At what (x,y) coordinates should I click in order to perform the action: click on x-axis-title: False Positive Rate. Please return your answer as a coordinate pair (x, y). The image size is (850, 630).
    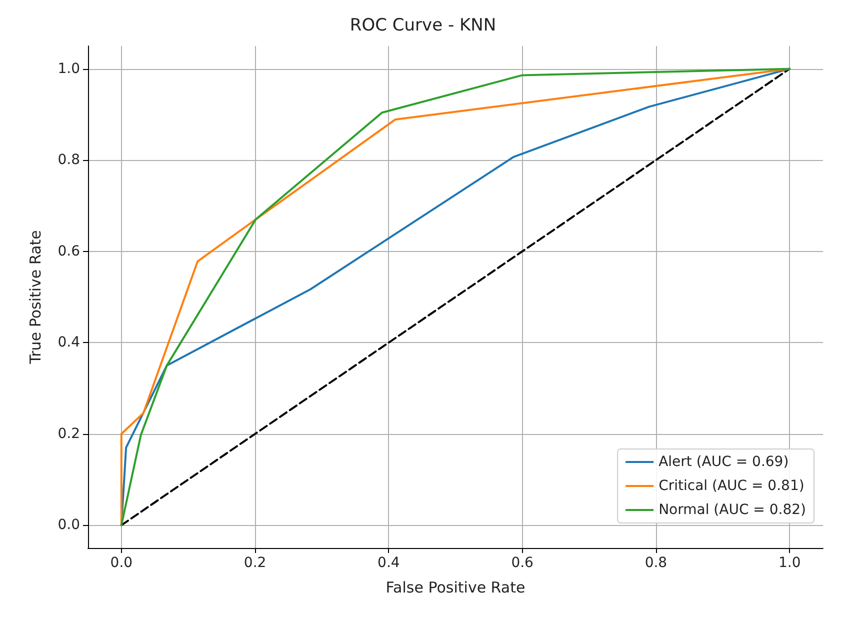
    Looking at the image, I should click on (456, 587).